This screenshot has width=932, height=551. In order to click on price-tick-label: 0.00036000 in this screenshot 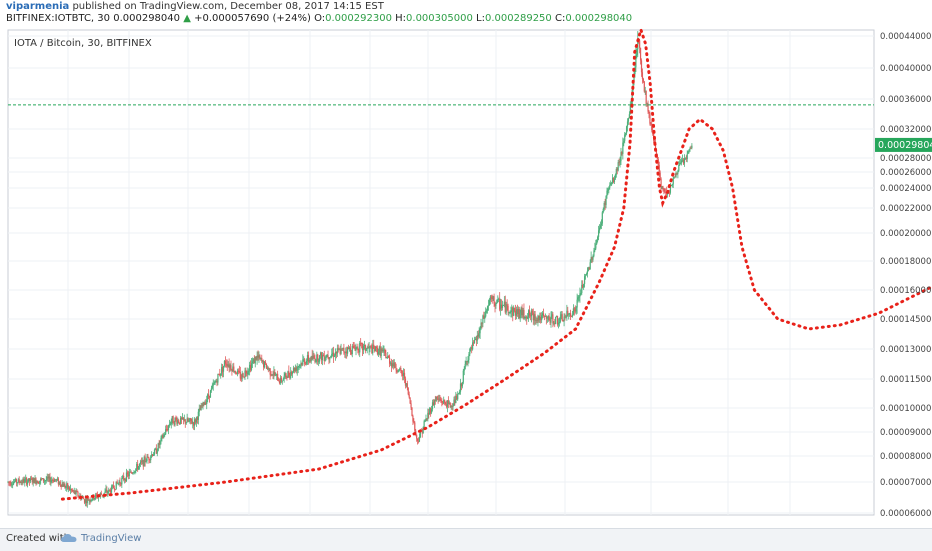, I will do `click(905, 100)`.